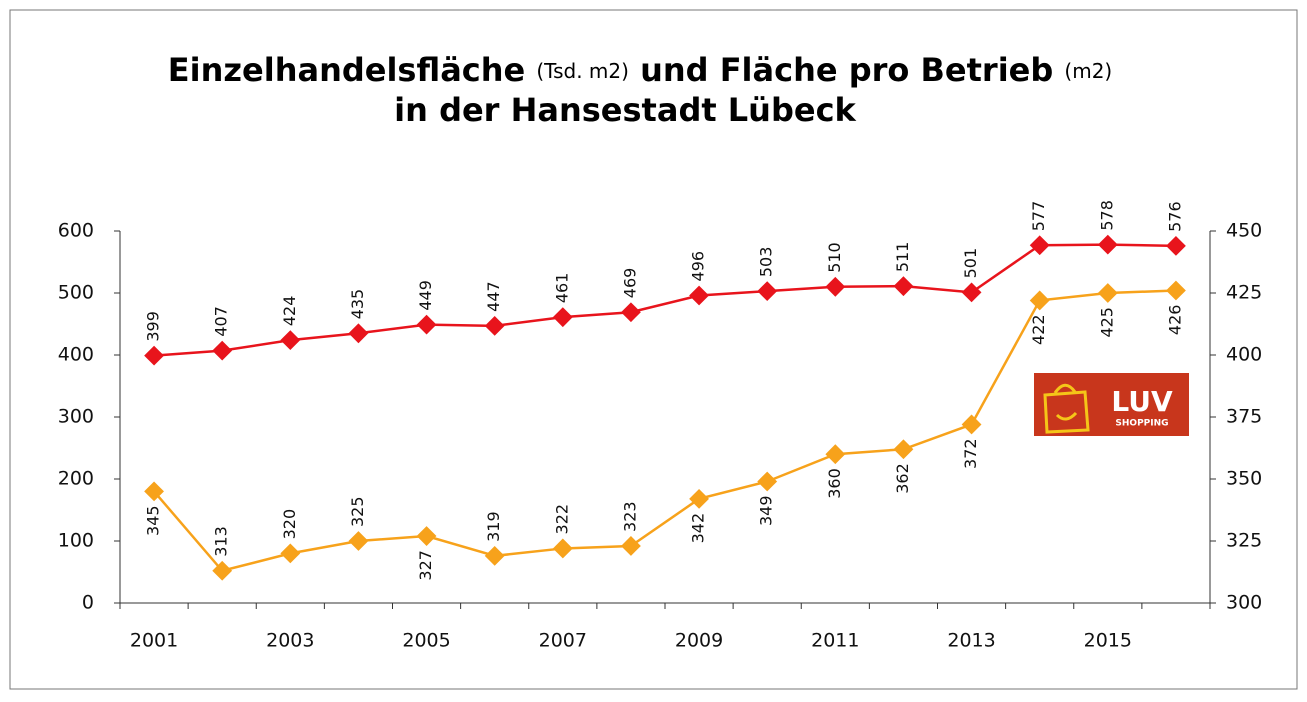  I want to click on data-label: 501, so click(970, 263).